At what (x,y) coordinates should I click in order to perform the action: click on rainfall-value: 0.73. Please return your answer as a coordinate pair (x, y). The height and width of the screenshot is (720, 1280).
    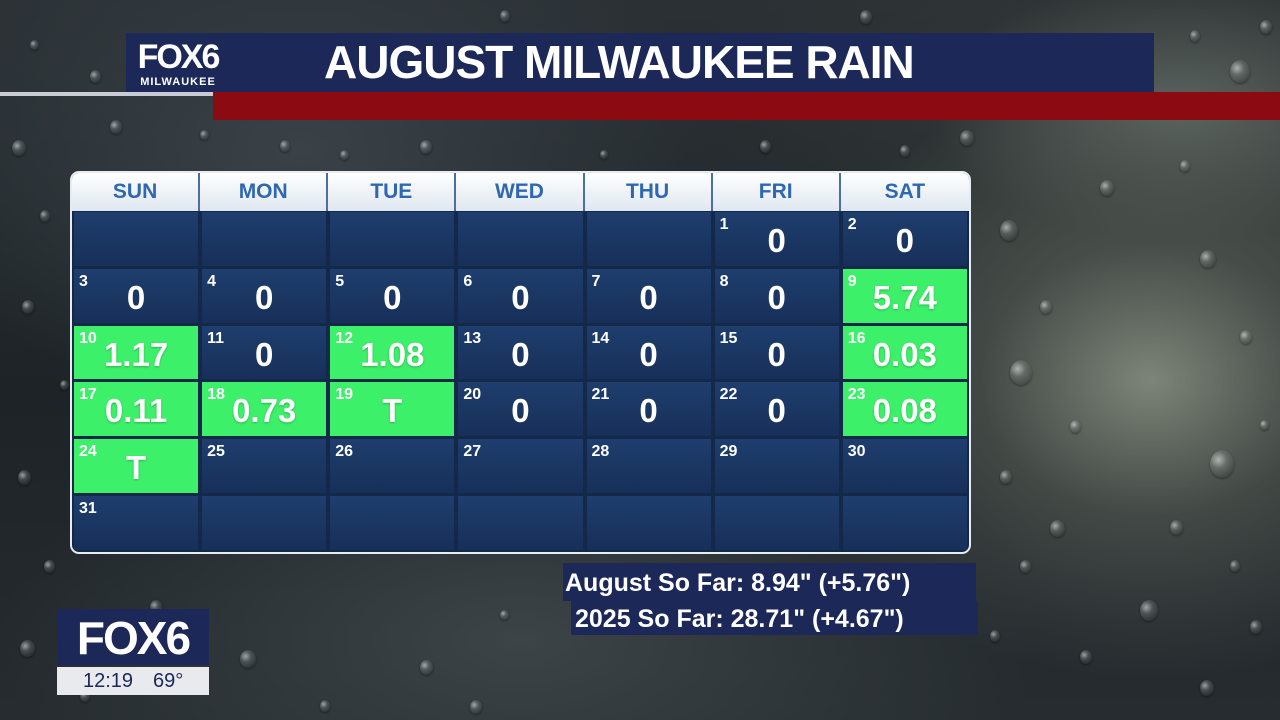
    Looking at the image, I should click on (264, 411).